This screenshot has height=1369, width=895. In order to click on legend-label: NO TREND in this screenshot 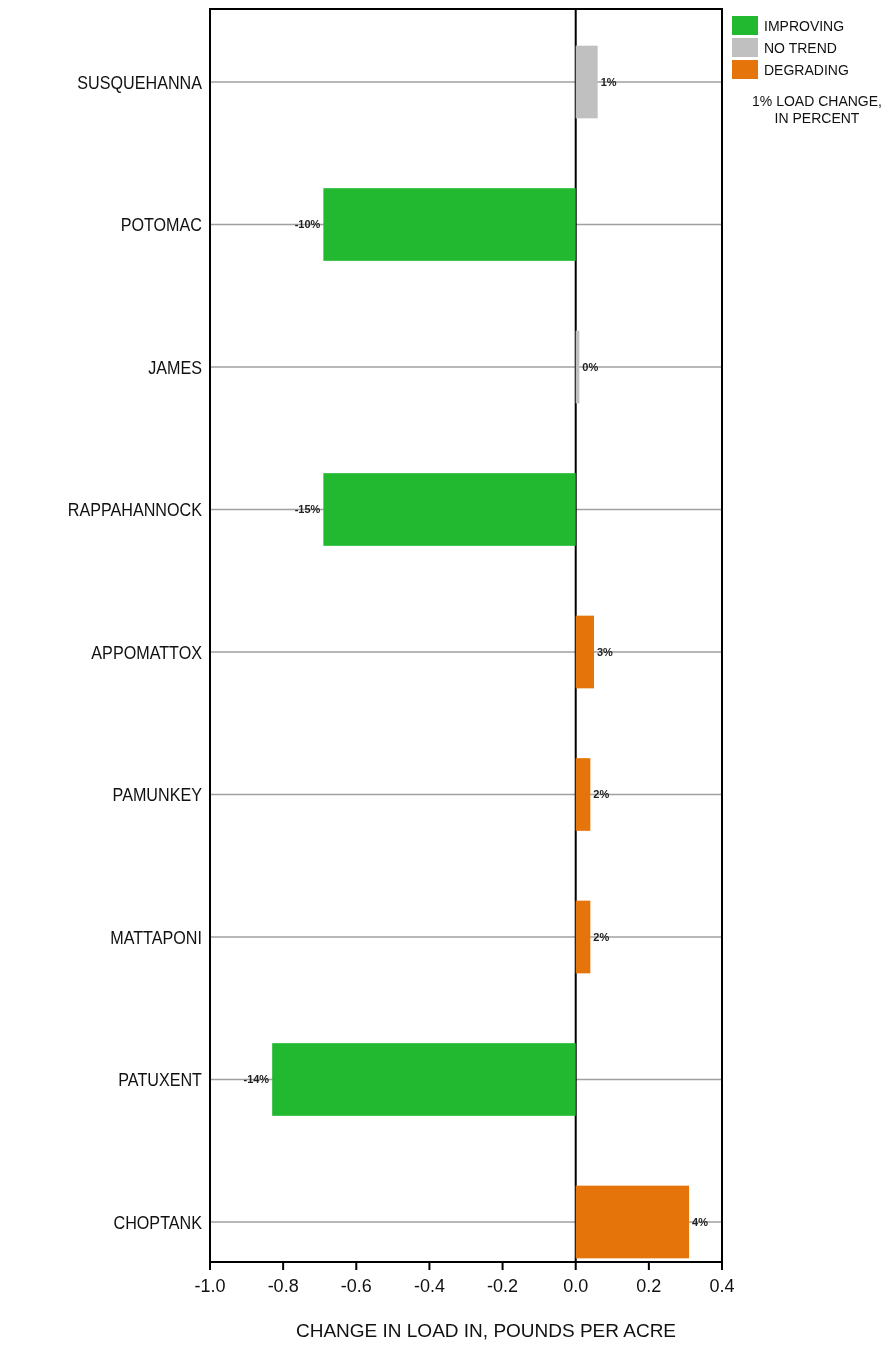, I will do `click(800, 47)`.